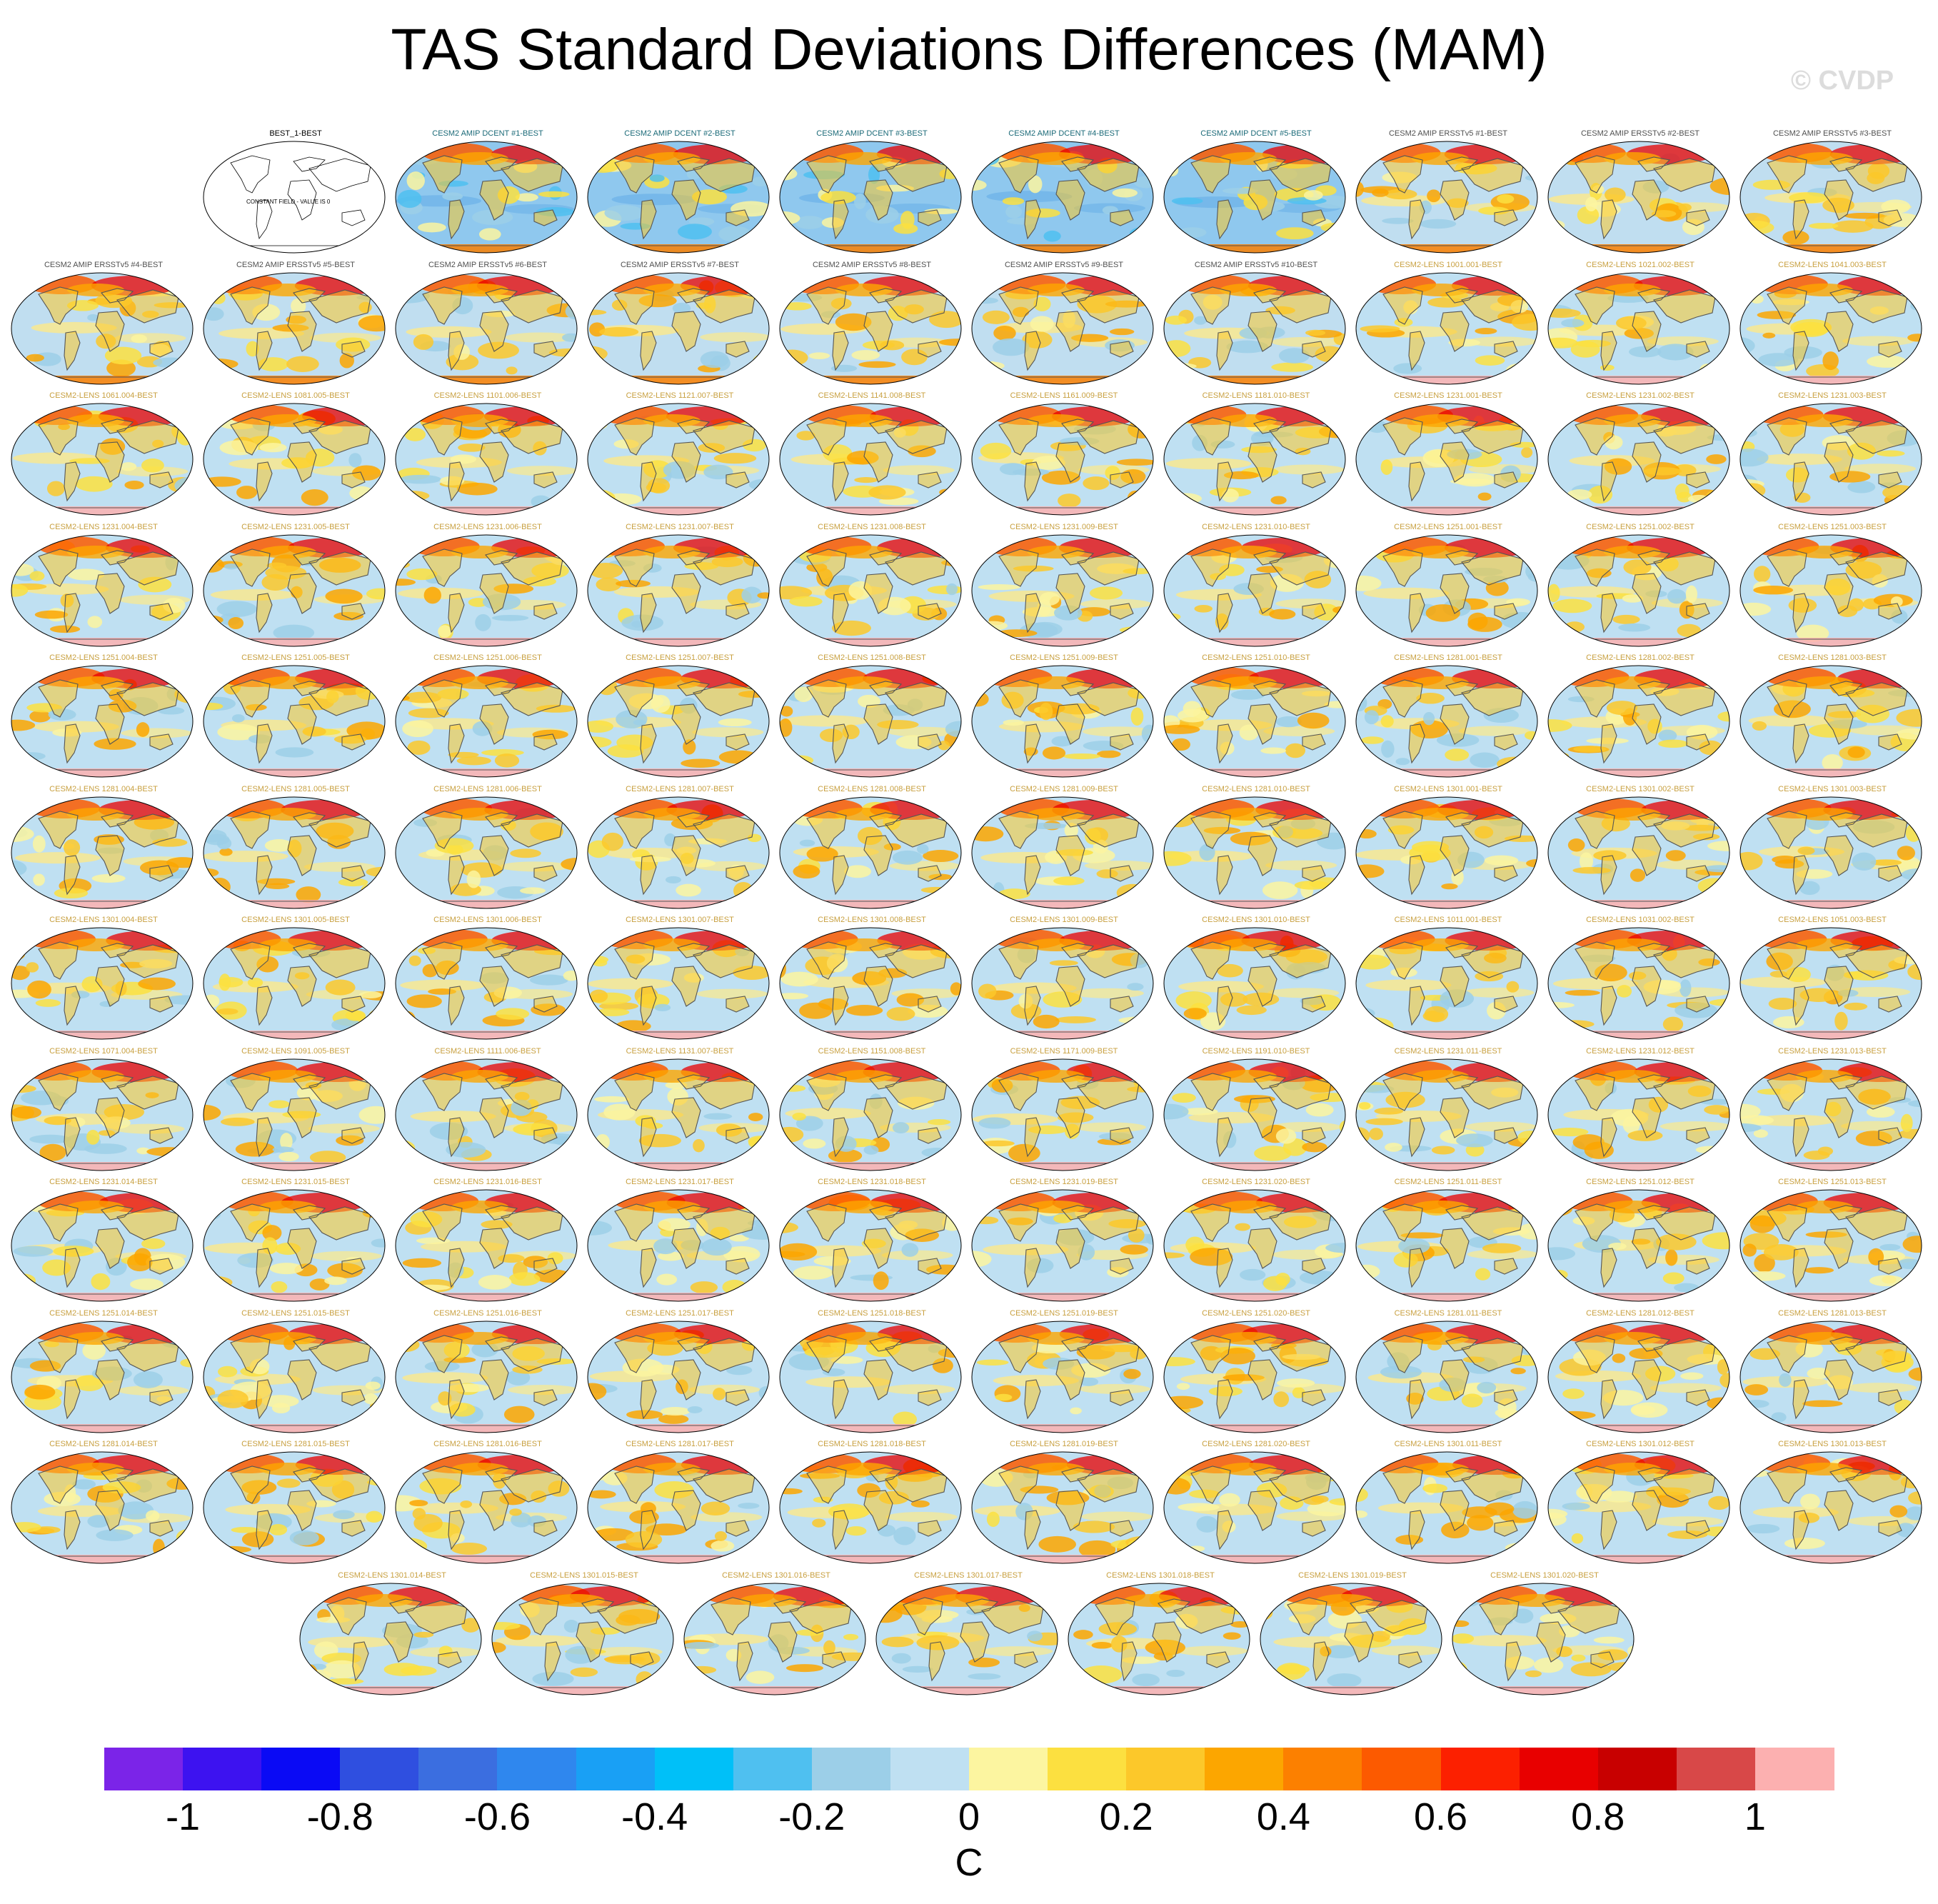 The image size is (1938, 1904). What do you see at coordinates (1256, 788) in the screenshot?
I see `map-panel-label: CESM2-LENS 1281.010-BEST` at bounding box center [1256, 788].